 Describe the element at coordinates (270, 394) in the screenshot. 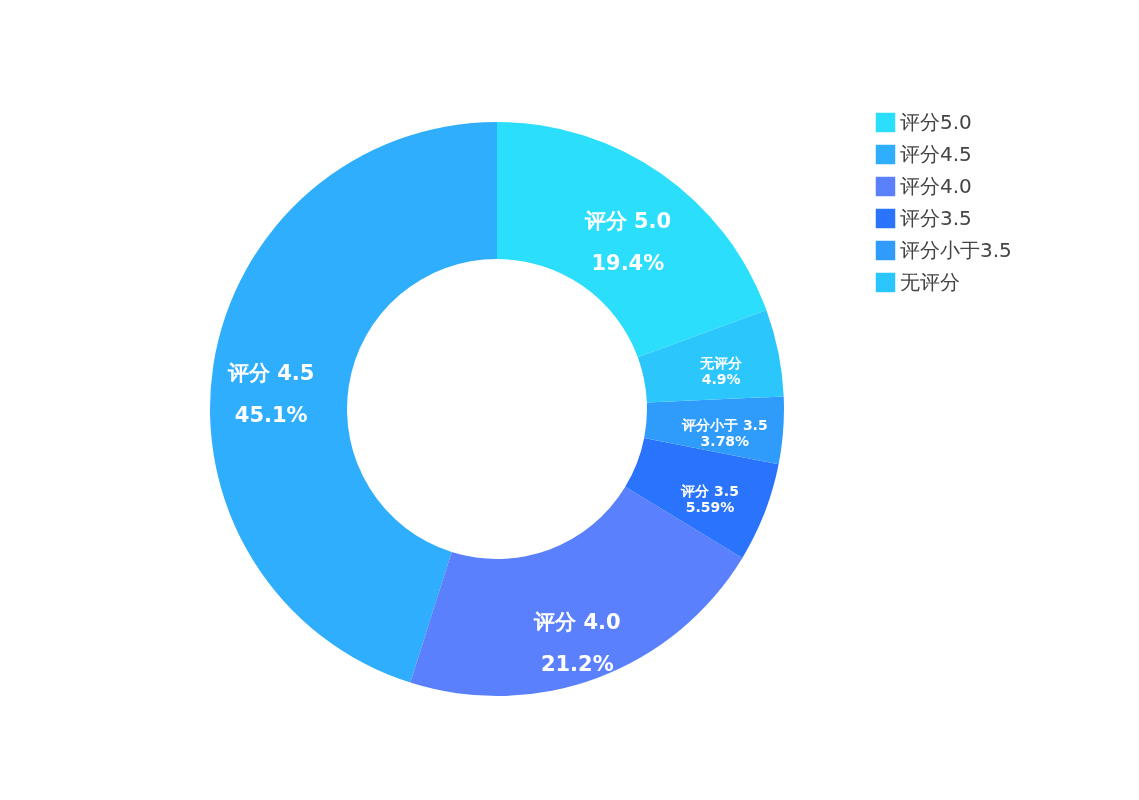

I see `data-label: 评分 4.5 45.1%` at that location.